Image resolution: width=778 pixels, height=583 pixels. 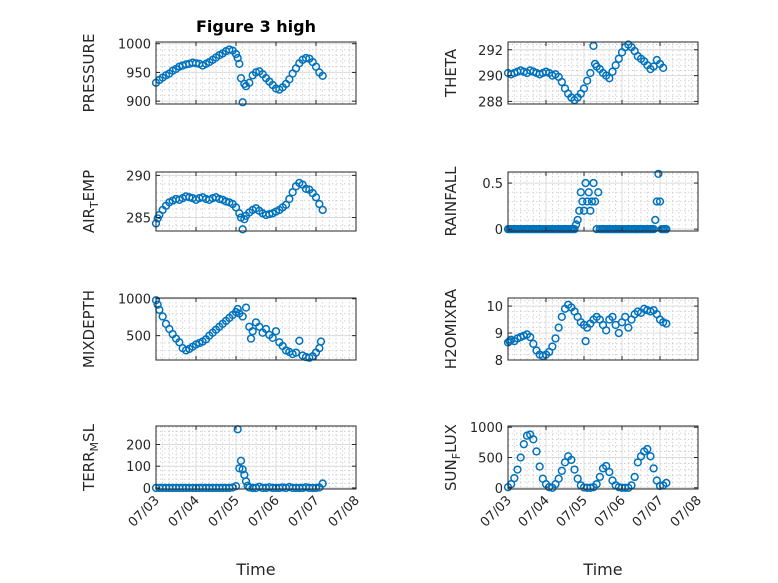 I want to click on y-tick-label: 0.5, so click(x=492, y=184).